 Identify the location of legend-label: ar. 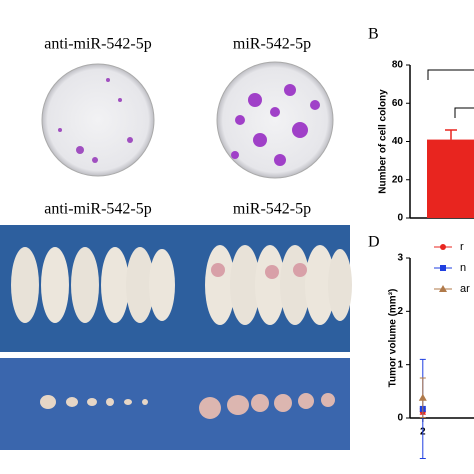
(465, 289).